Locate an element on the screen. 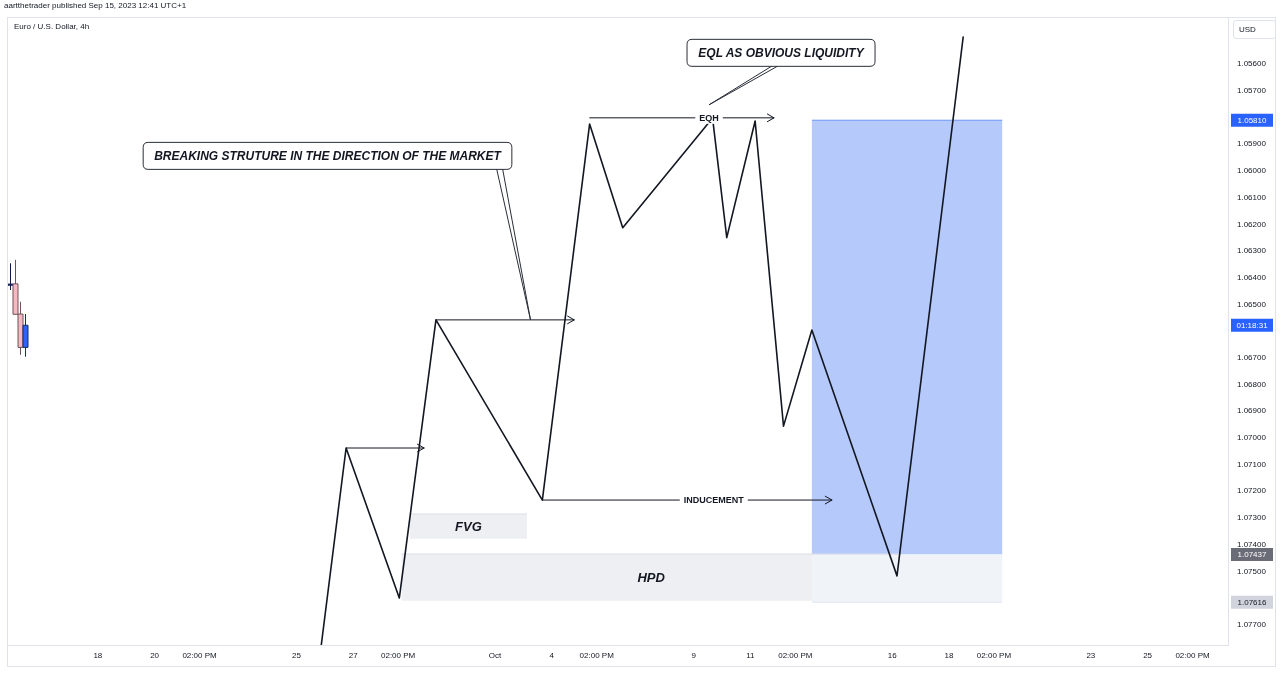  y-tick-label: 1.06700 is located at coordinates (1252, 357).